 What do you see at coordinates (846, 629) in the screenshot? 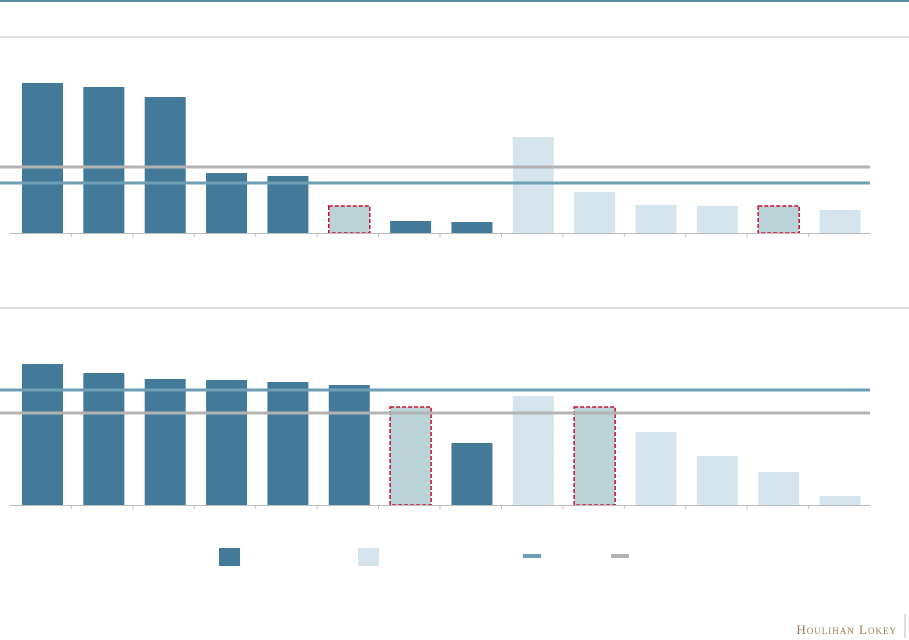
I see `logo: Houlihan Lokey` at bounding box center [846, 629].